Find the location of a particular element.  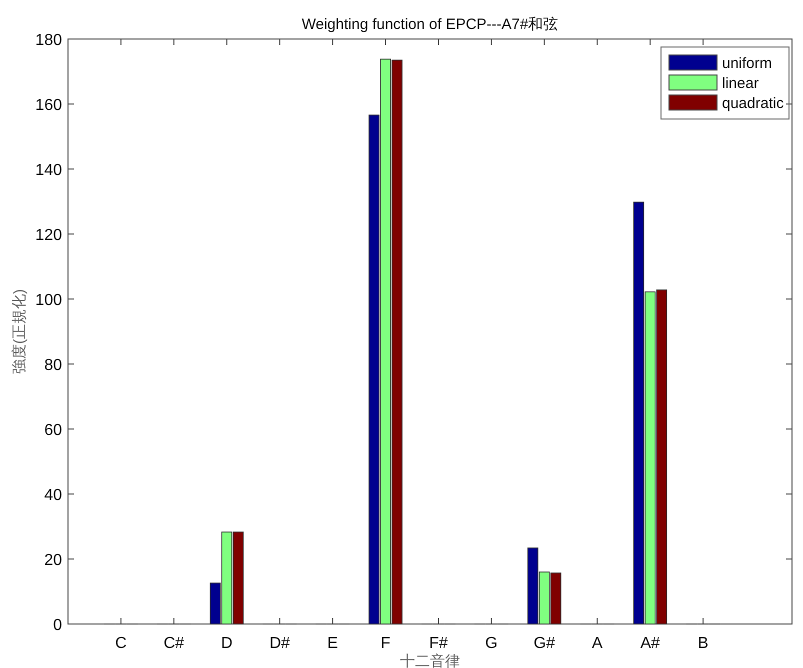

legend-label: quadratic is located at coordinates (753, 103).